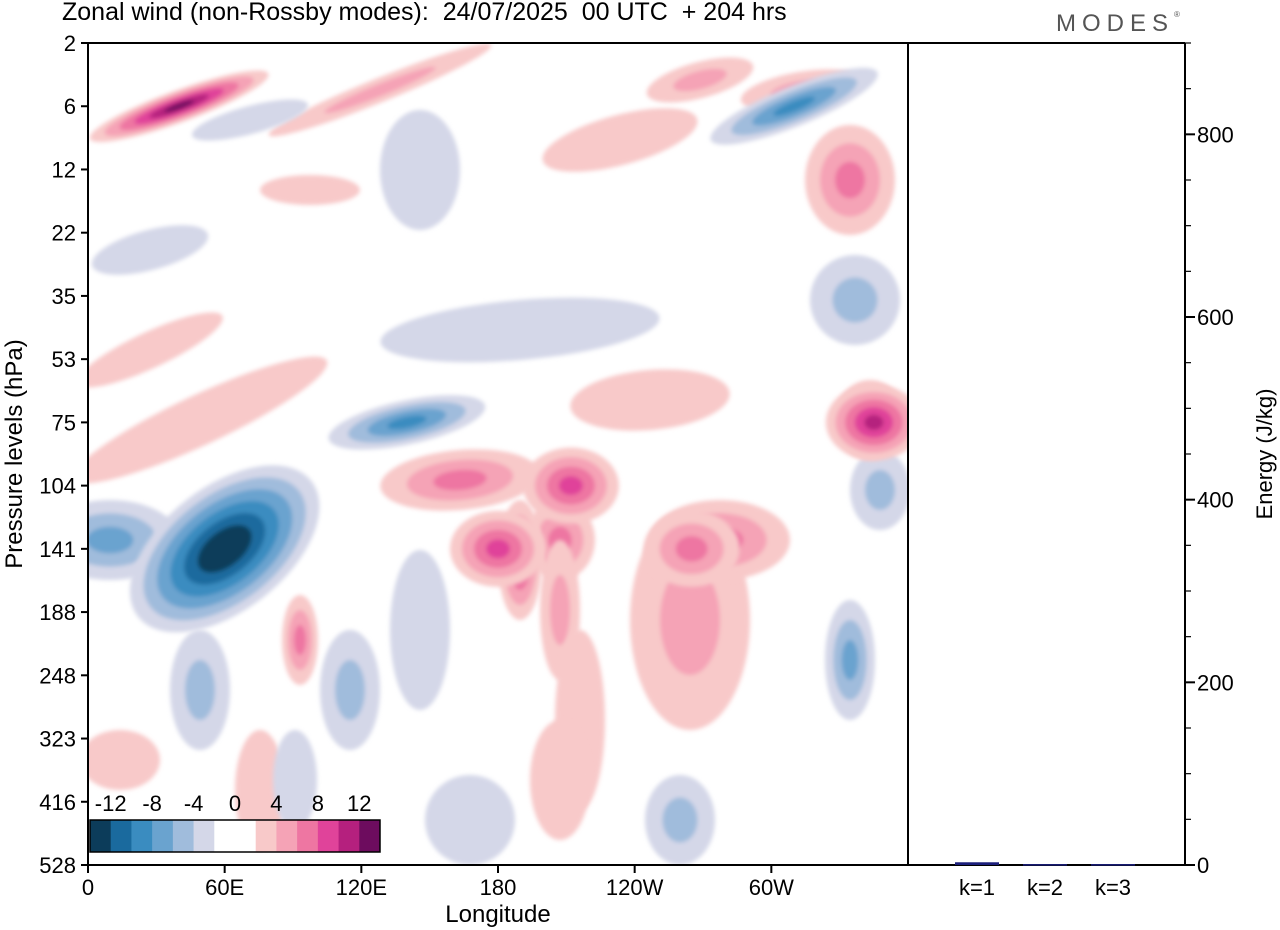 Image resolution: width=1280 pixels, height=930 pixels. What do you see at coordinates (635, 887) in the screenshot?
I see `x-tick-label: 120W` at bounding box center [635, 887].